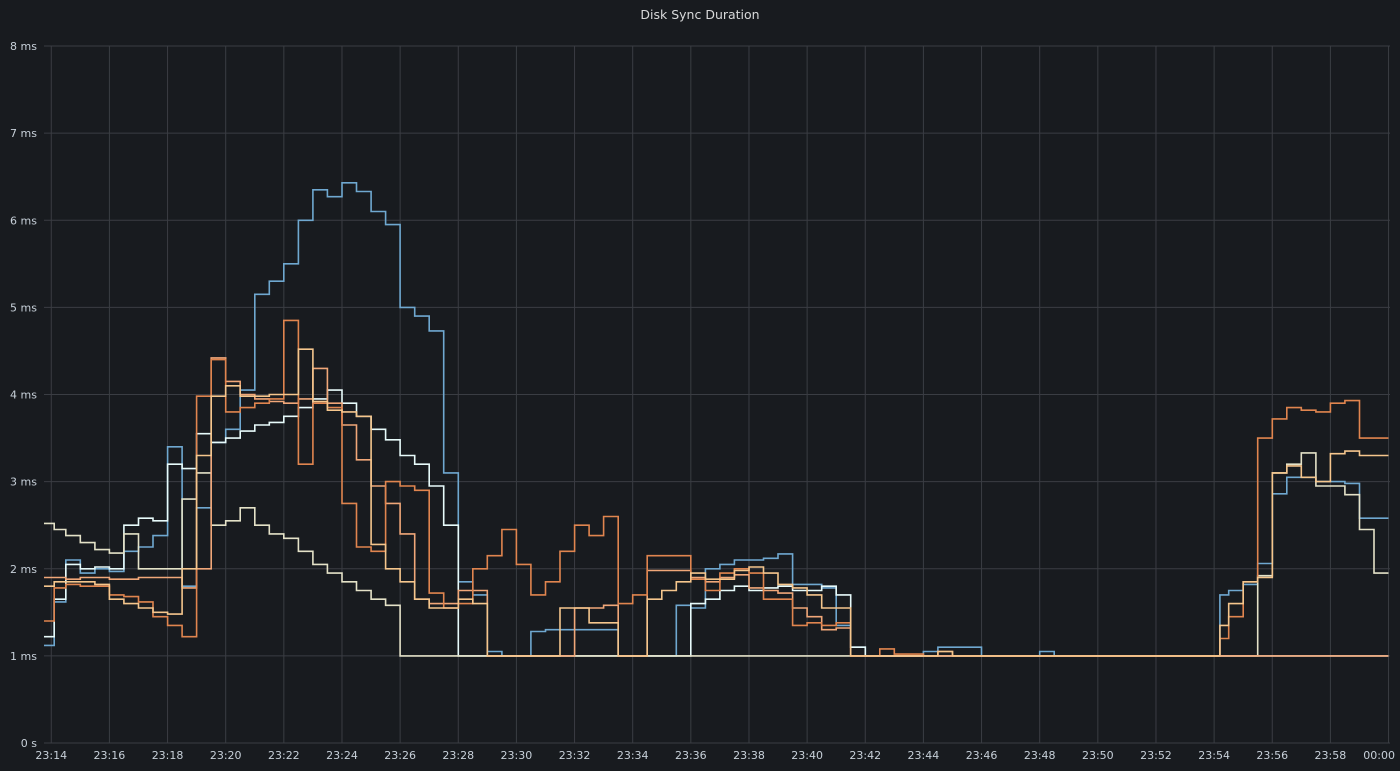 The image size is (1400, 771). Describe the element at coordinates (633, 755) in the screenshot. I see `x-tick-label: 23:34` at that location.